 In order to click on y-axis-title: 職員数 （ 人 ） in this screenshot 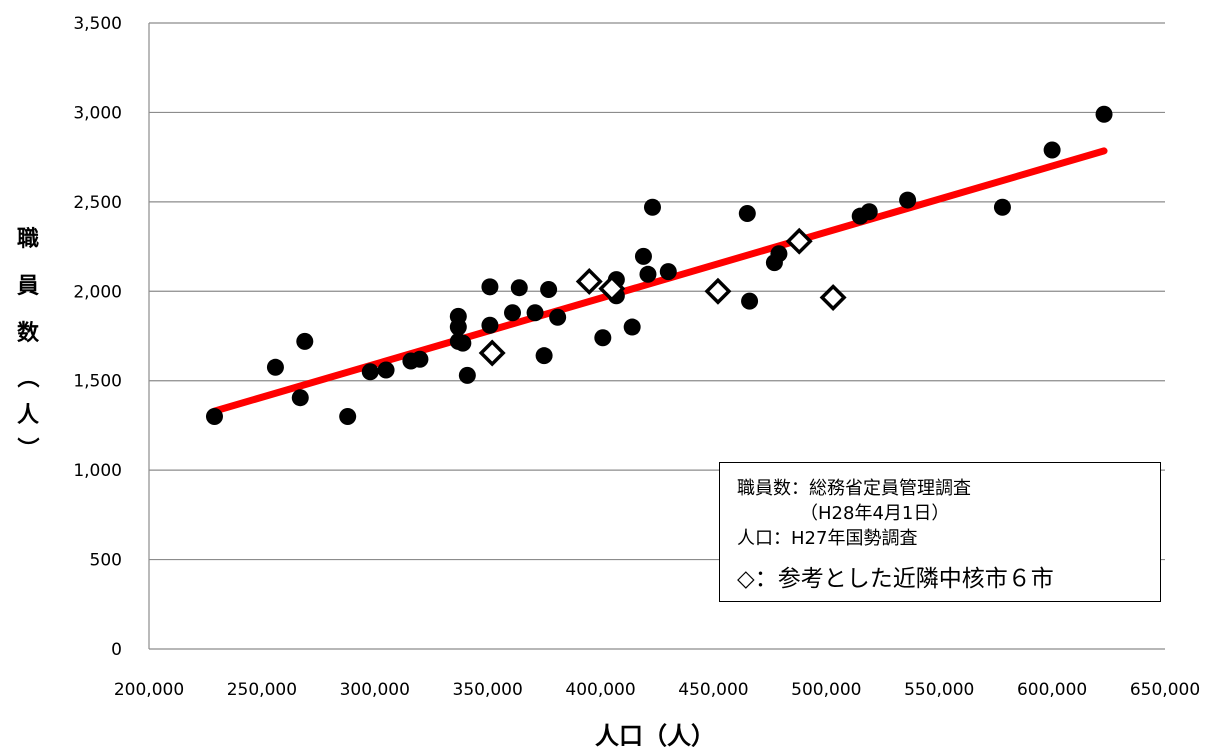, I will do `click(27, 342)`.